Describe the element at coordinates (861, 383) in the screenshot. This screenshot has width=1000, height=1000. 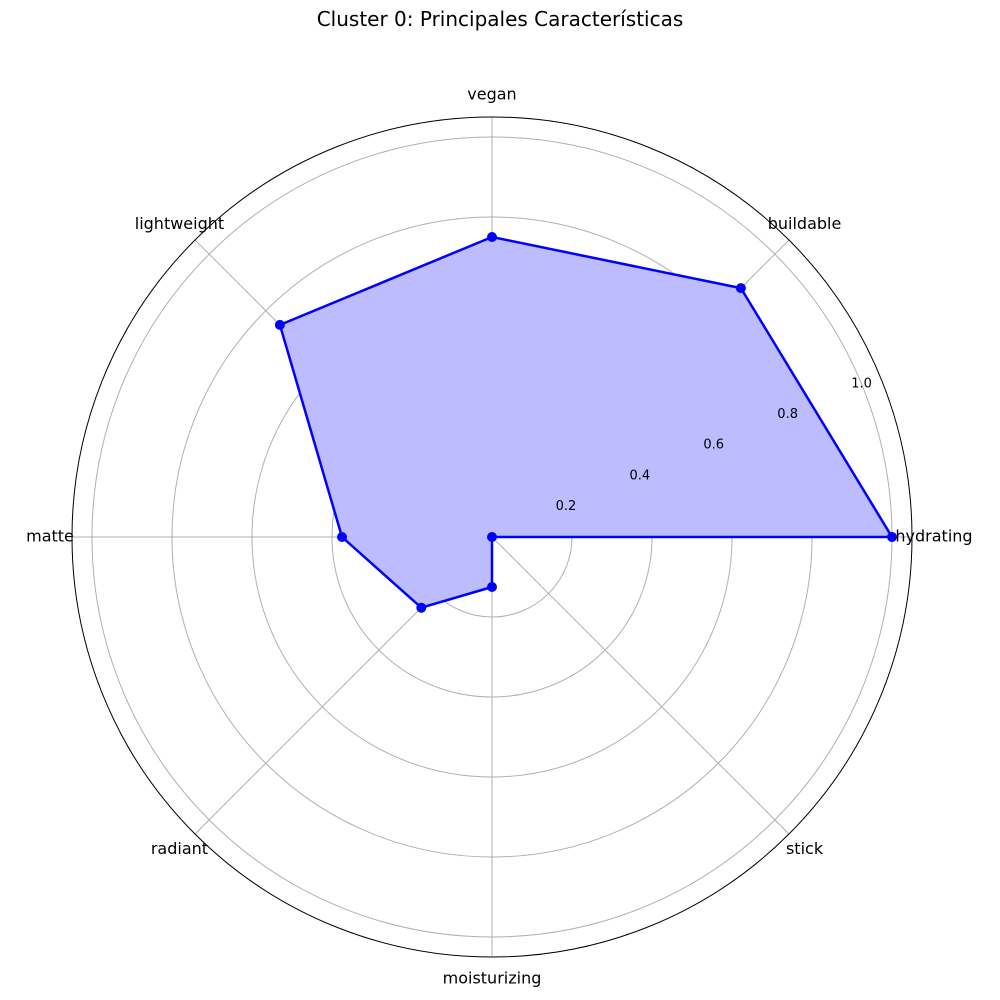
I see `r-tick-label: 1.0` at that location.